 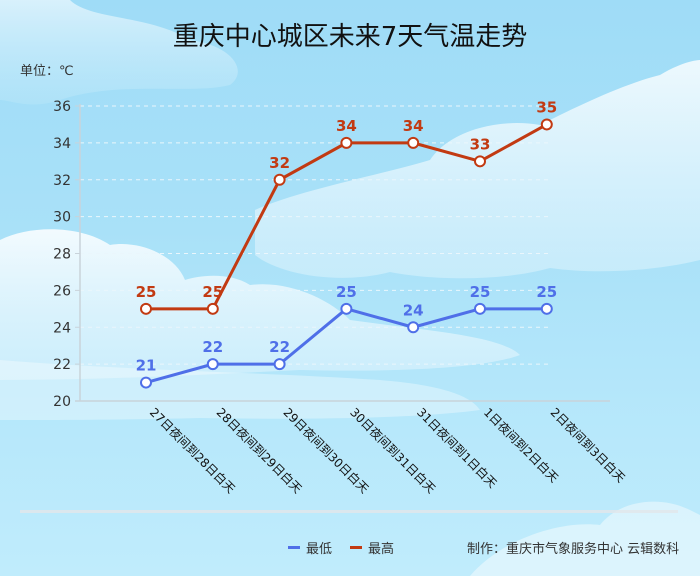 What do you see at coordinates (62, 255) in the screenshot?
I see `y-tick-label: 28` at bounding box center [62, 255].